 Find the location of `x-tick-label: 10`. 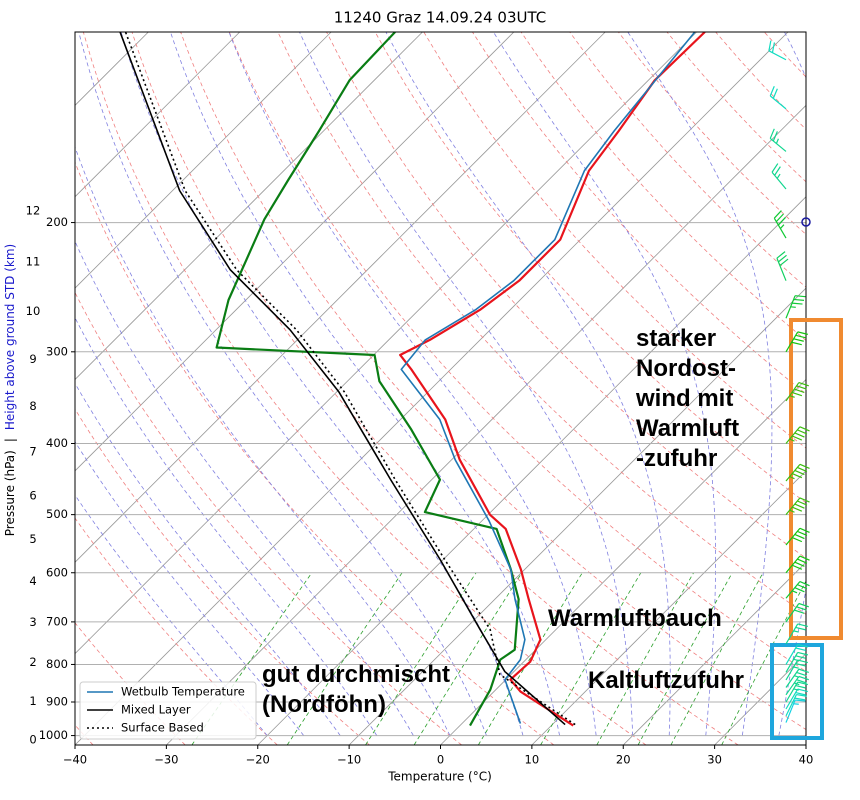

x-tick-label: 10 is located at coordinates (532, 760).